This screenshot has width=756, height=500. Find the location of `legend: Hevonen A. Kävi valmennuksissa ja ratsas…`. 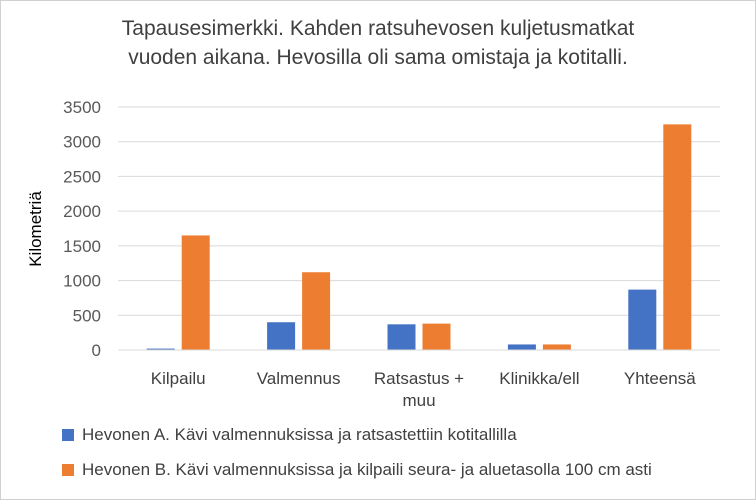

legend: Hevonen A. Kävi valmennuksissa ja ratsas… is located at coordinates (357, 459).